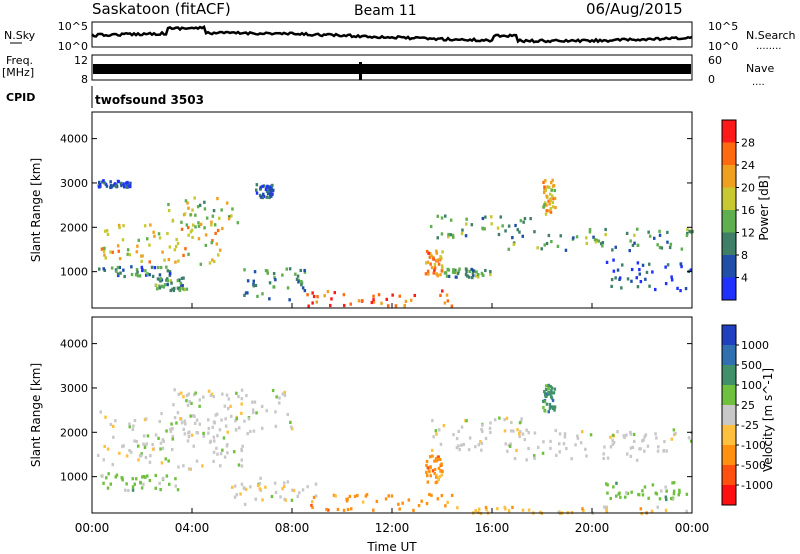 The image size is (800, 554). What do you see at coordinates (392, 69) in the screenshot?
I see `freq-trace` at bounding box center [392, 69].